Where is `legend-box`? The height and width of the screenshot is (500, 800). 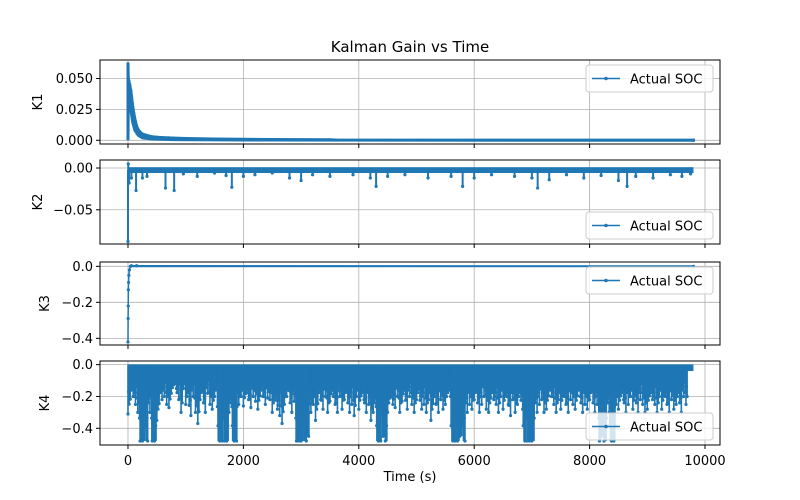
legend-box is located at coordinates (649, 280).